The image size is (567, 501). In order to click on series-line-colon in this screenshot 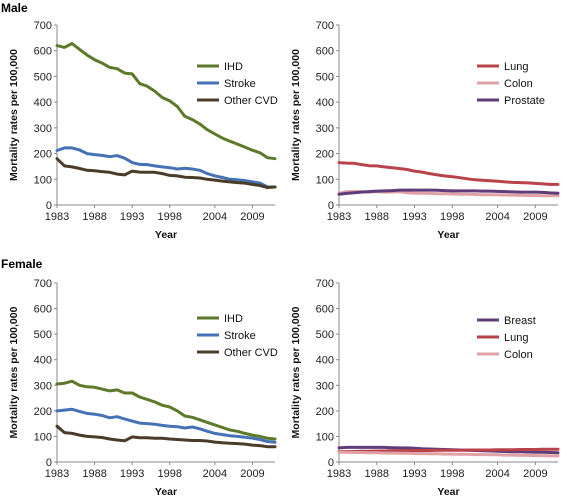, I will do `click(448, 454)`.